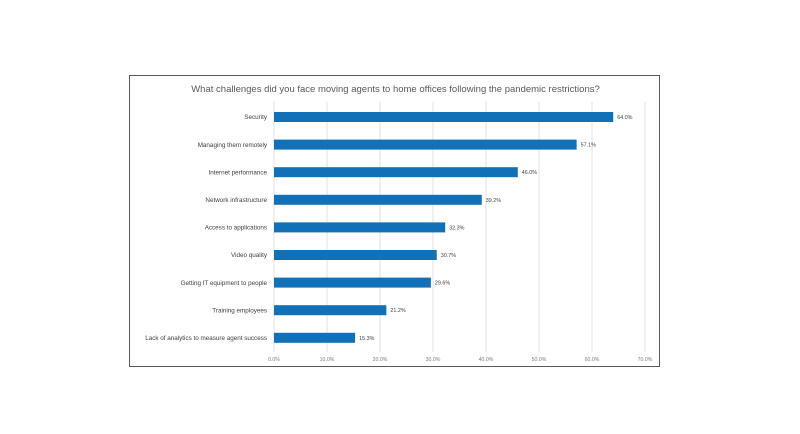 This screenshot has width=800, height=434. I want to click on x-tick-label: 70.0%, so click(645, 360).